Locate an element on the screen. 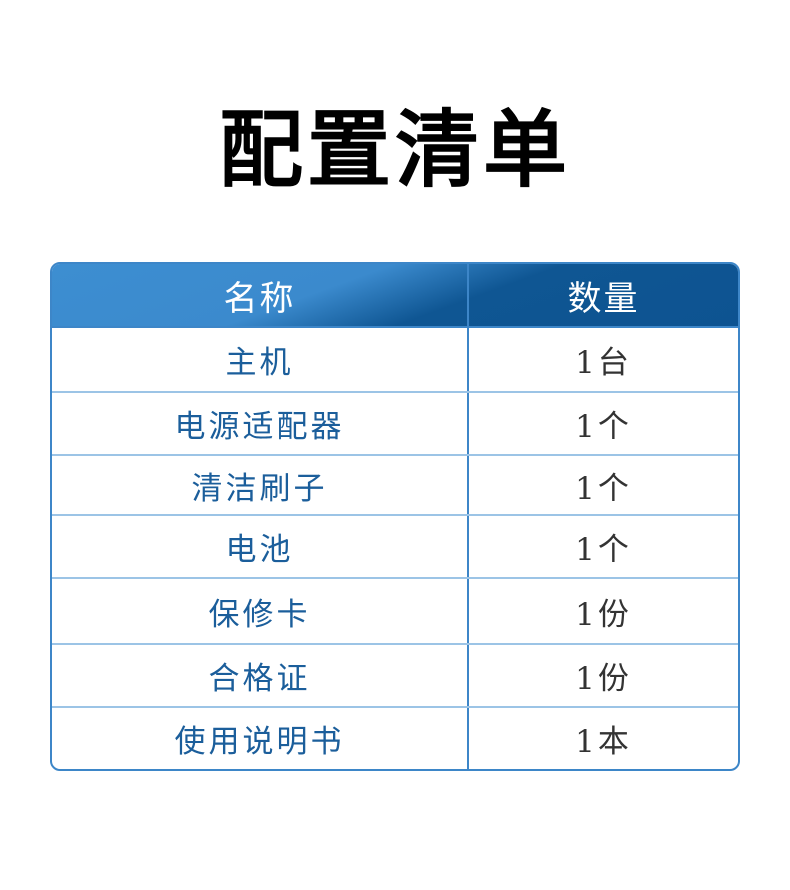 This screenshot has height=890, width=790. item-name: 保修卡 is located at coordinates (260, 611).